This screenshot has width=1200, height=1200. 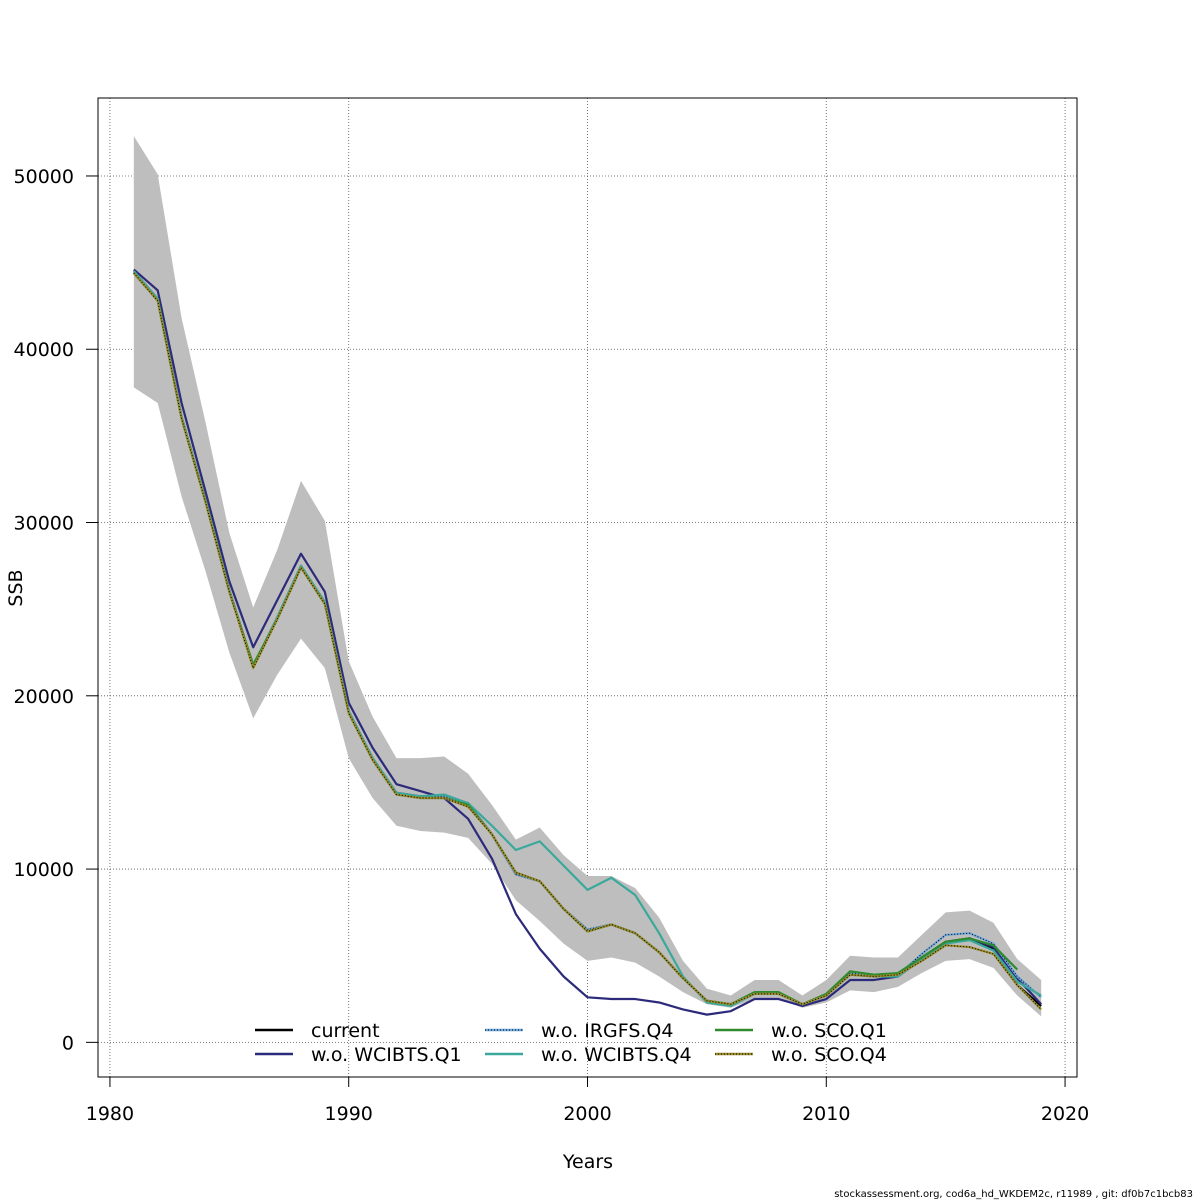 What do you see at coordinates (1065, 1114) in the screenshot?
I see `x-tick-label: 2020` at bounding box center [1065, 1114].